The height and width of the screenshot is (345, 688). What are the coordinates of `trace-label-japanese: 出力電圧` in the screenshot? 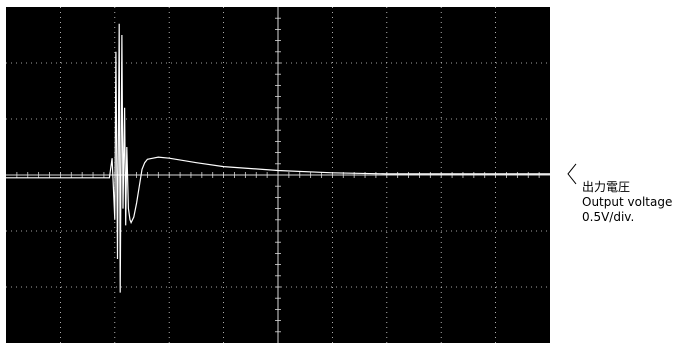 It's located at (606, 187).